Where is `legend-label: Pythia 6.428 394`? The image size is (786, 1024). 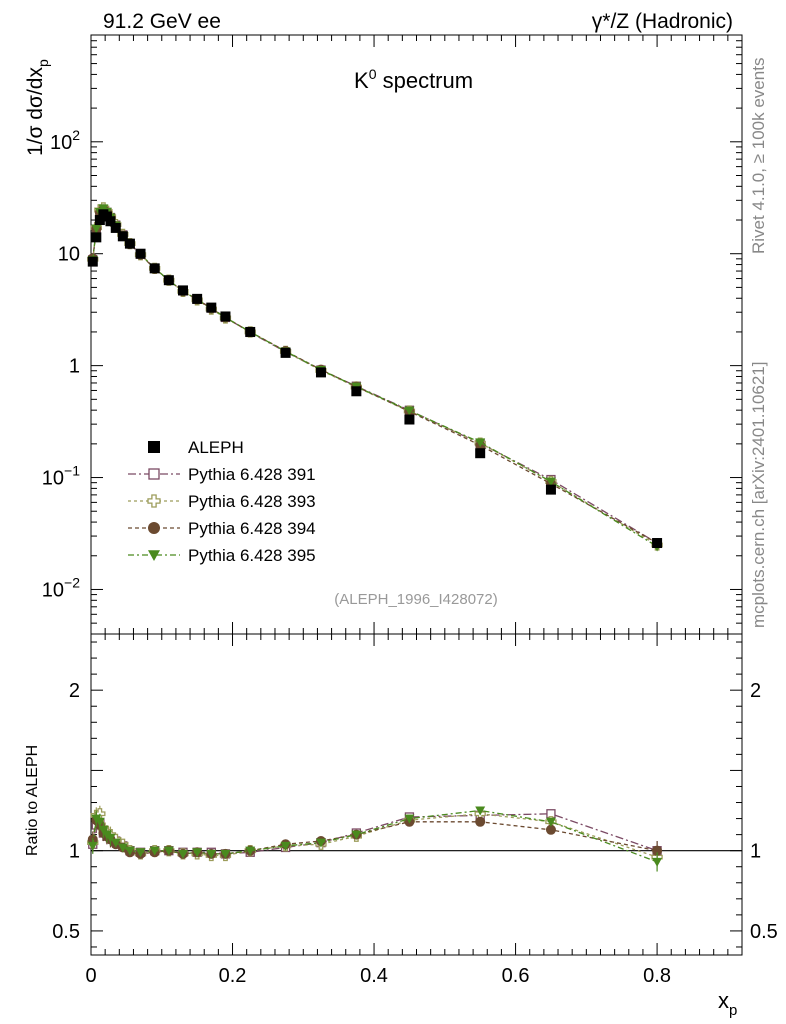
legend-label: Pythia 6.428 394 is located at coordinates (252, 528).